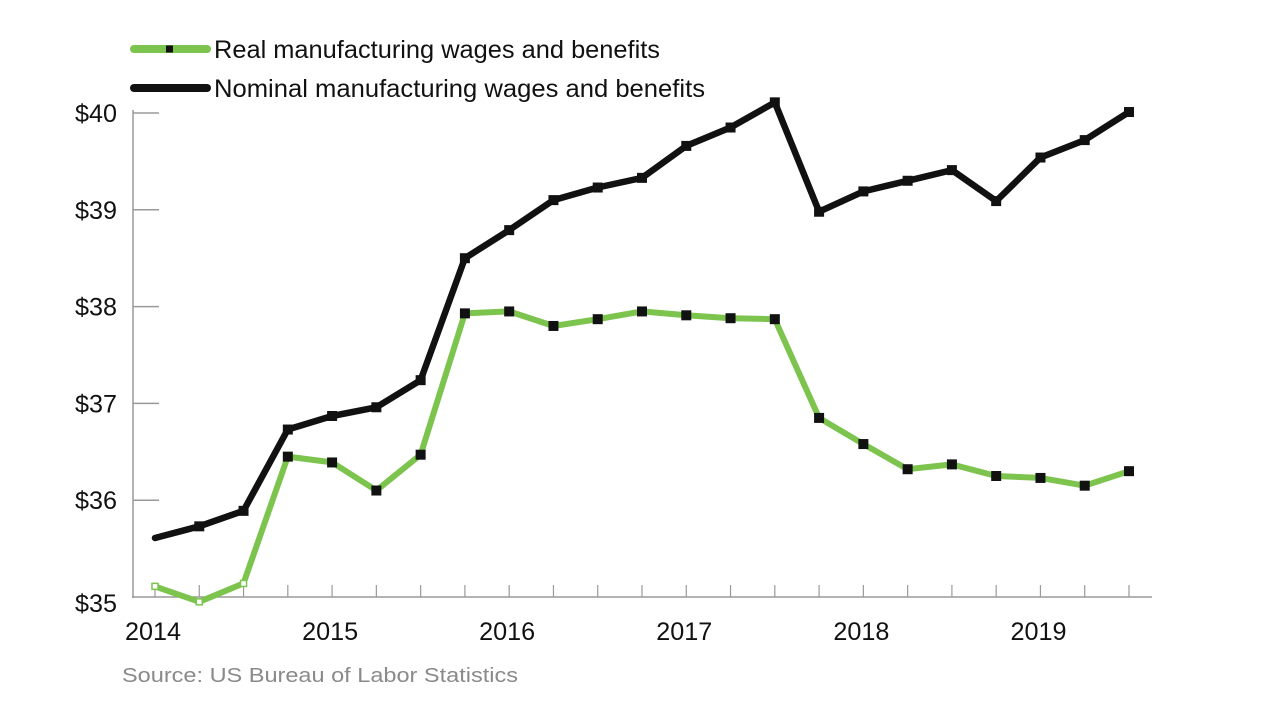 The image size is (1280, 721). I want to click on legend-marker-real, so click(169, 49).